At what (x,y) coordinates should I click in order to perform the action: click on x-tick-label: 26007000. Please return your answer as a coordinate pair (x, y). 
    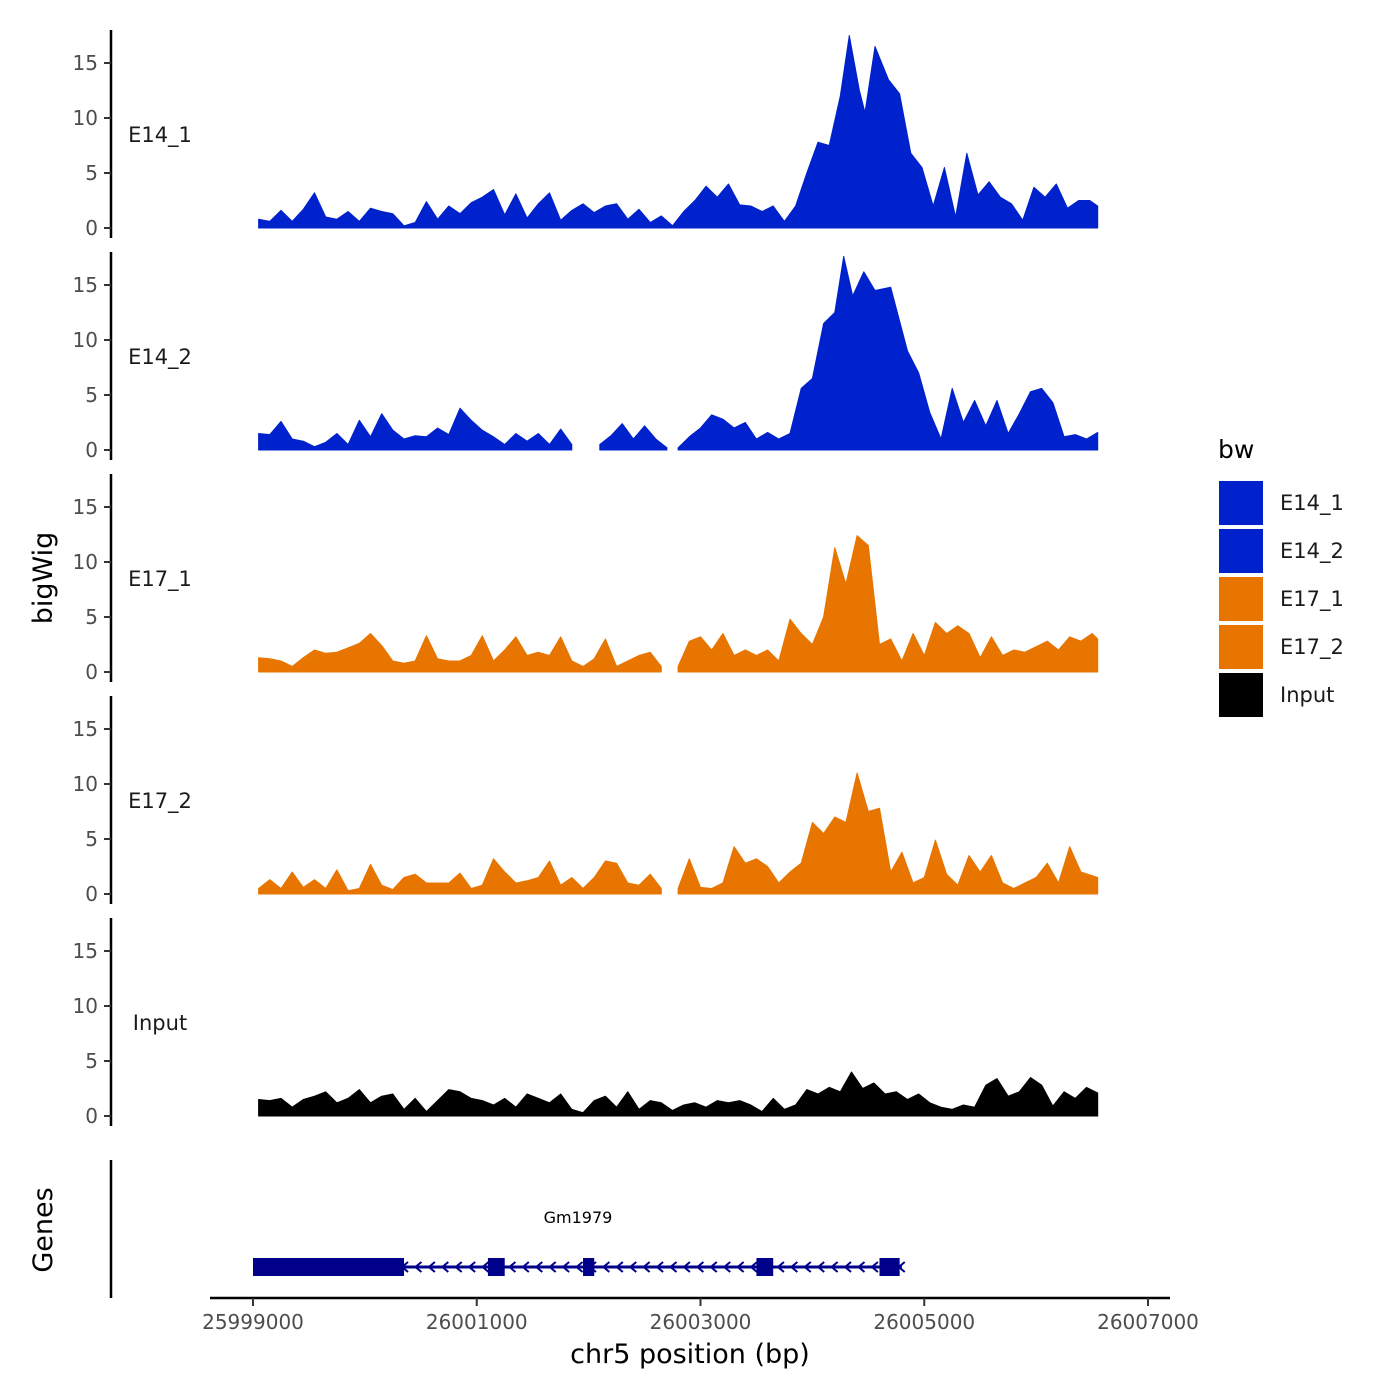
    Looking at the image, I should click on (1148, 1322).